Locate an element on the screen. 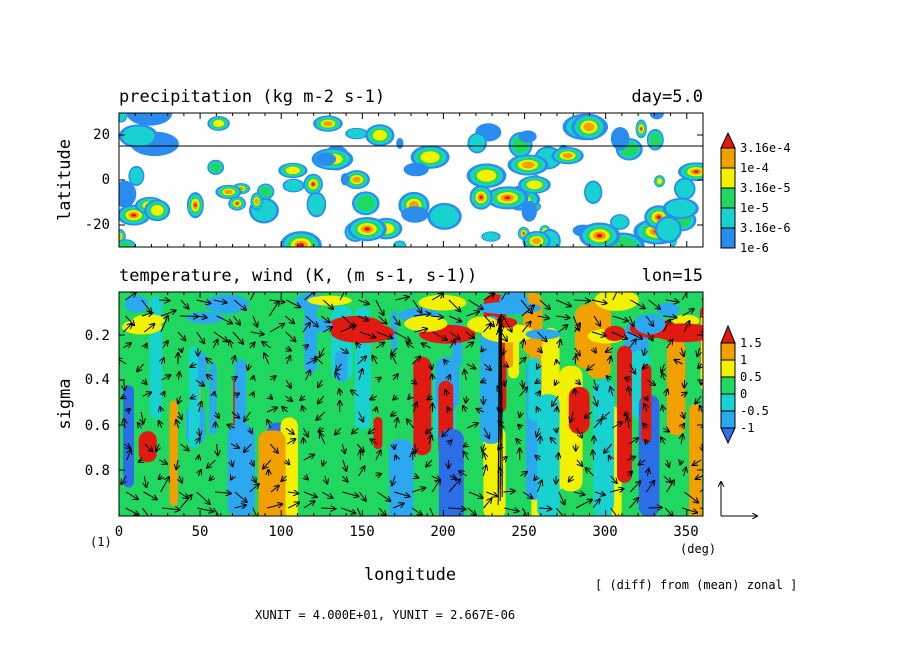 Image resolution: width=904 pixels, height=658 pixels. reference-vector is located at coordinates (739, 499).